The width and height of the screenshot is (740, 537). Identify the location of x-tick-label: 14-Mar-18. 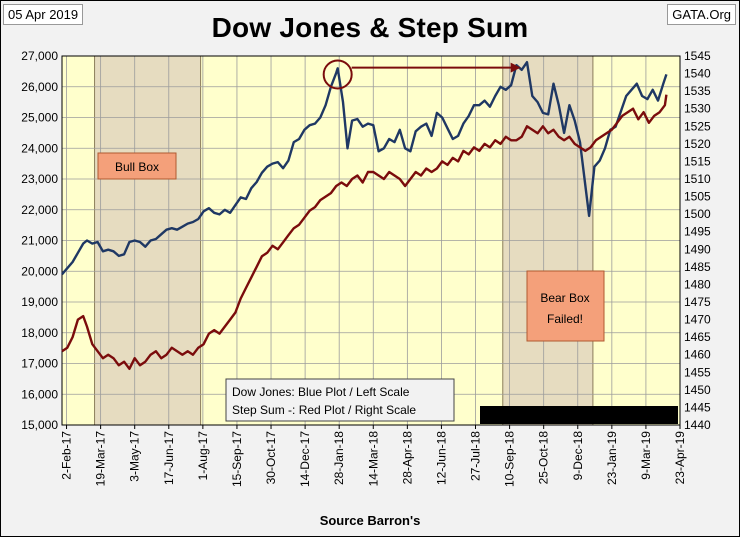
(373, 459).